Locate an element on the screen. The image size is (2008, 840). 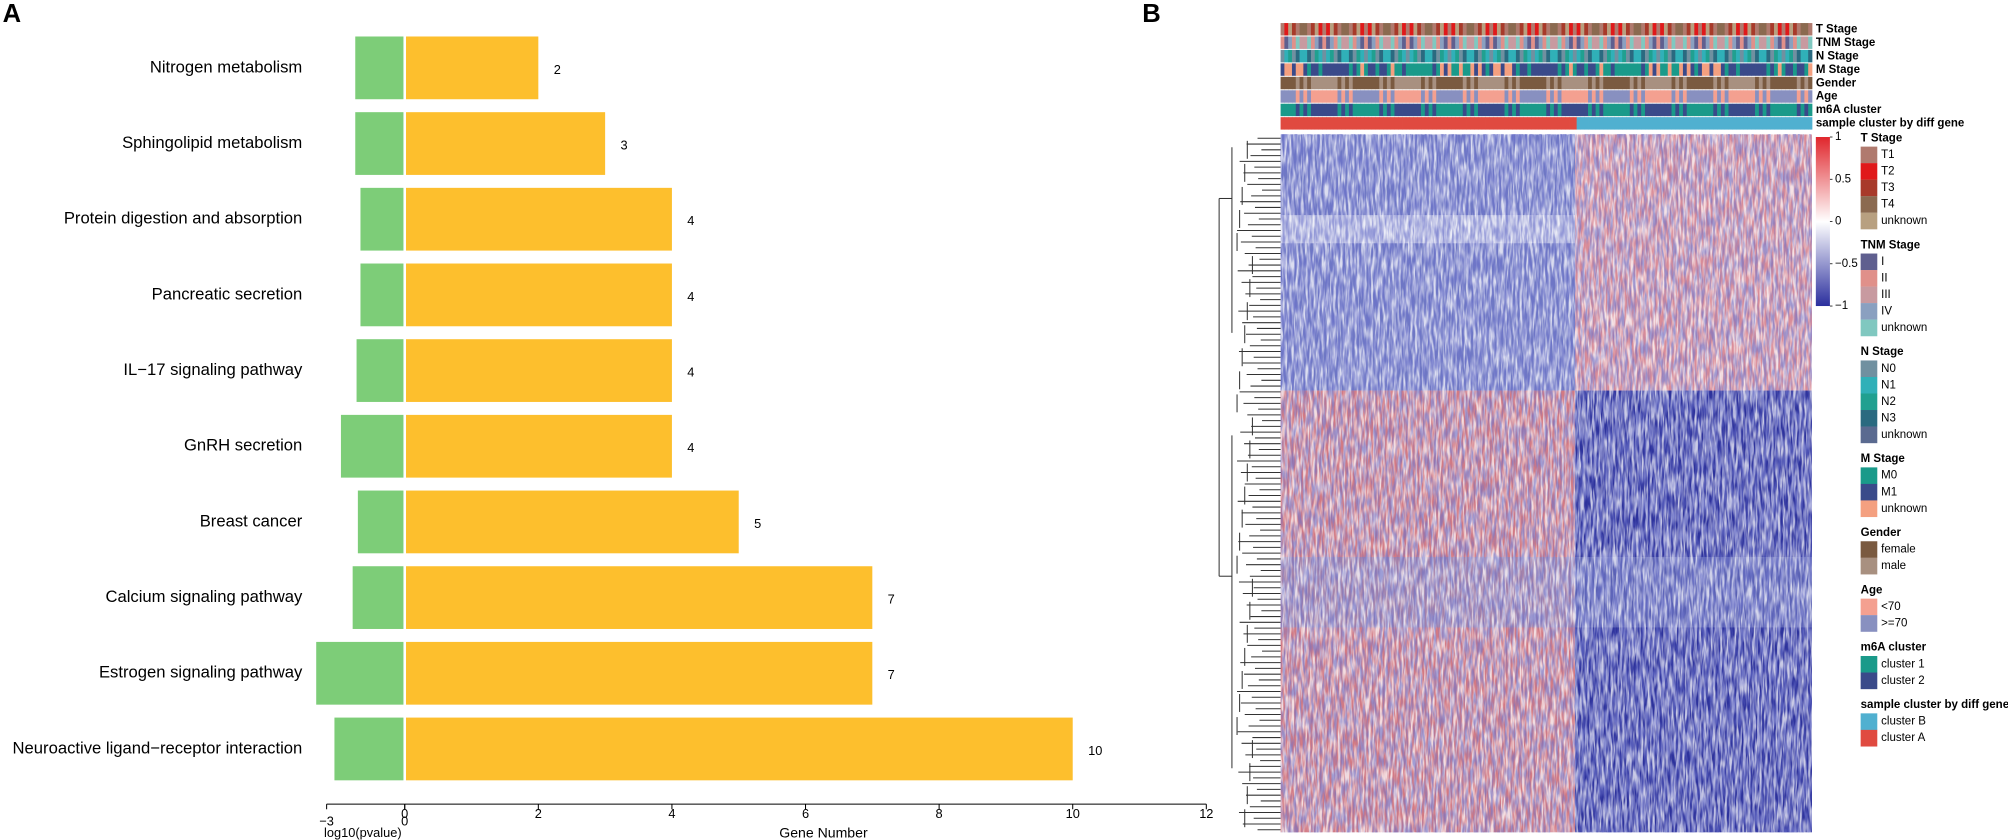
category-label: Protein digestion and absorption is located at coordinates (183, 218).